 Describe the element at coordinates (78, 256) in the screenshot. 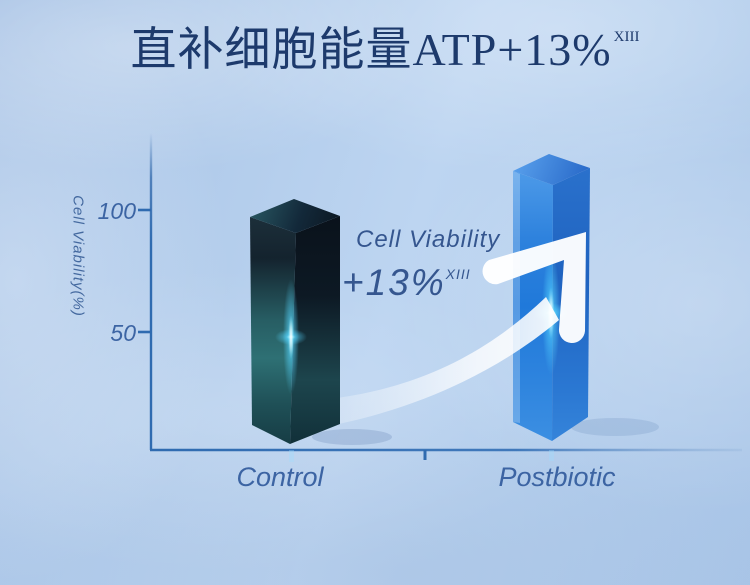

I see `y-axis-label: Cell Viability(%)` at that location.